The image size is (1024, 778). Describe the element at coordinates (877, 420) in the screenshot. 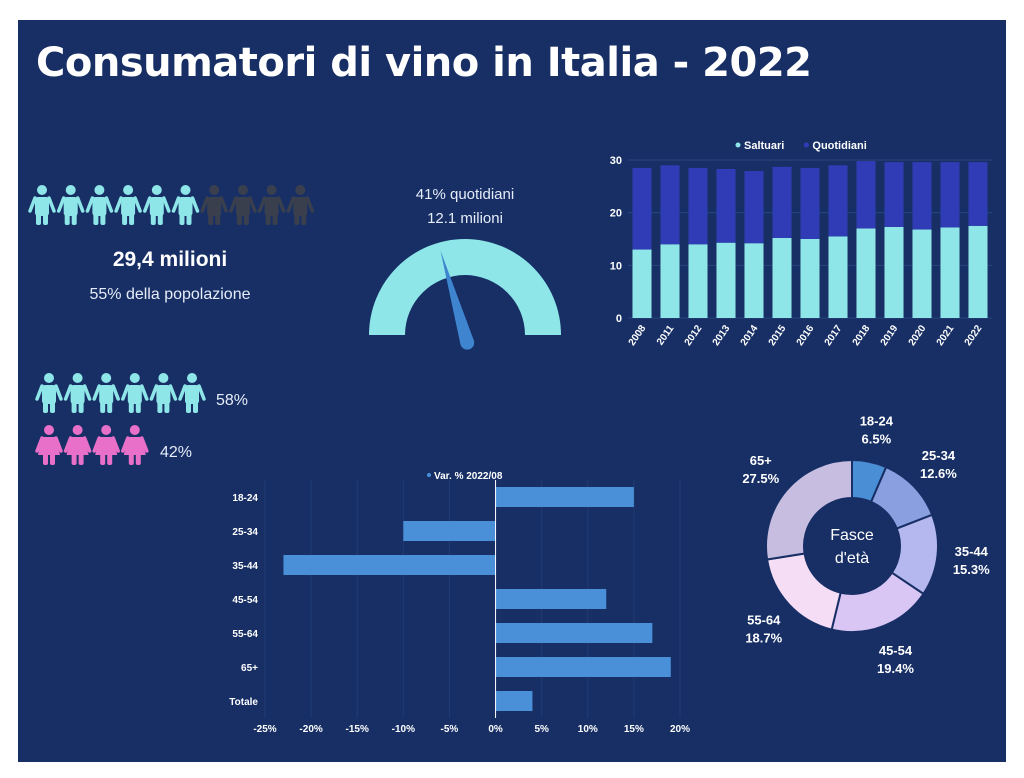

I see `slice-label: 18-24` at that location.